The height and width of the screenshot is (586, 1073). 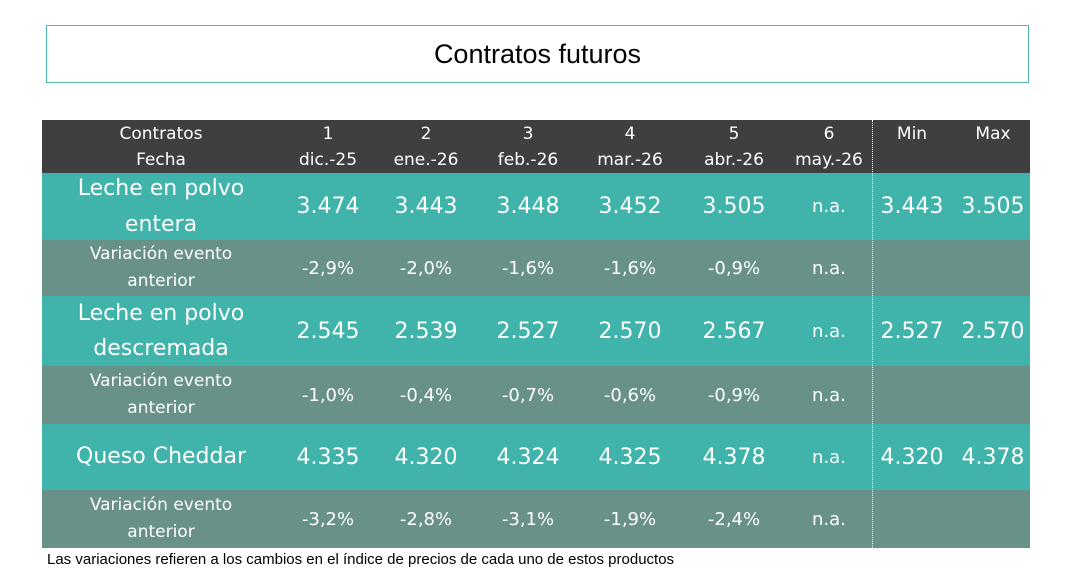 I want to click on value: -0,7%, so click(x=528, y=395).